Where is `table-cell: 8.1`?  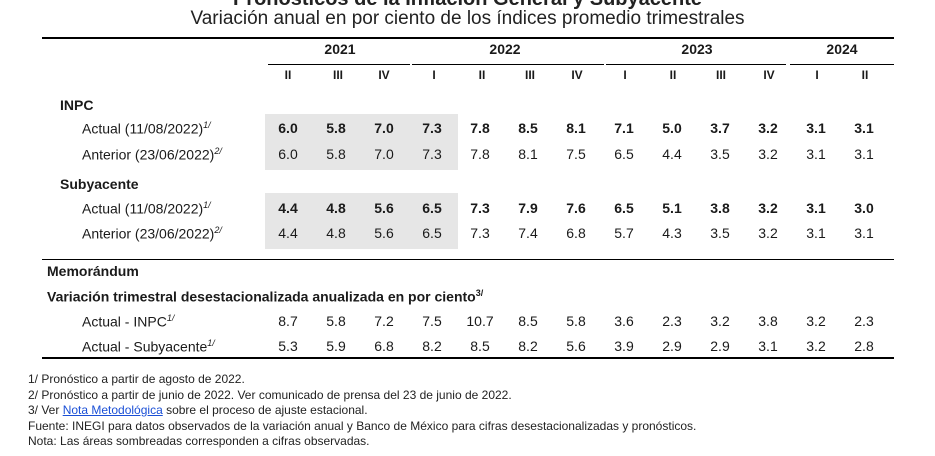
table-cell: 8.1 is located at coordinates (528, 154).